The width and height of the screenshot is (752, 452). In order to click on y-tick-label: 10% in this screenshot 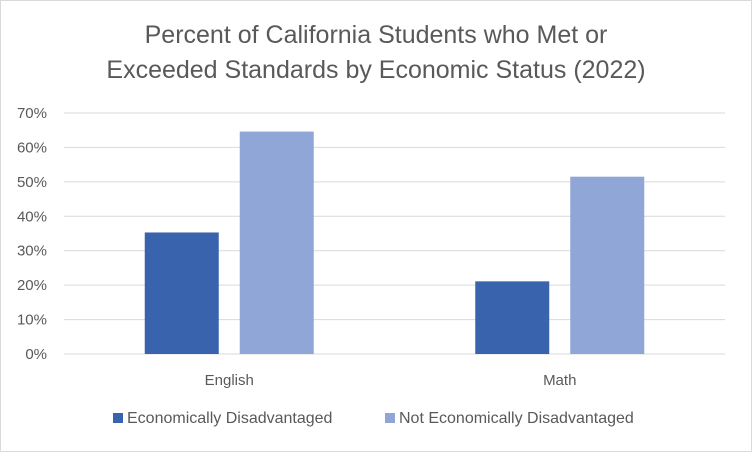, I will do `click(32, 320)`.